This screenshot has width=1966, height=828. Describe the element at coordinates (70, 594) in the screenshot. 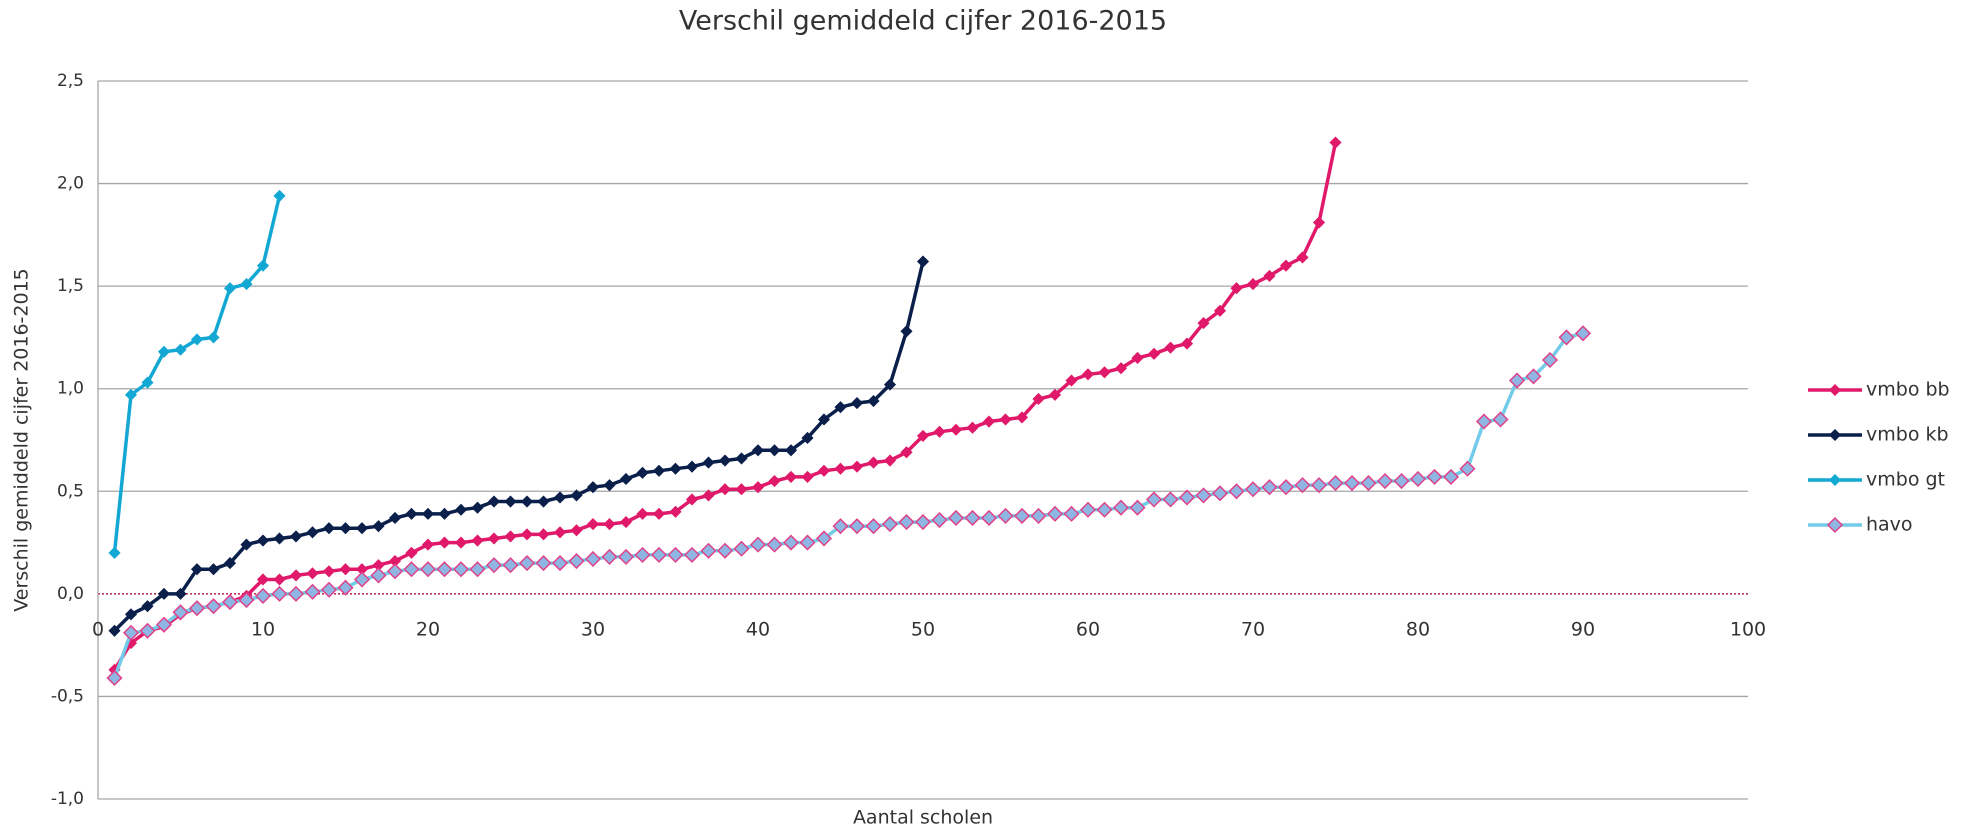

I see `y-tick-label: 0,0` at that location.